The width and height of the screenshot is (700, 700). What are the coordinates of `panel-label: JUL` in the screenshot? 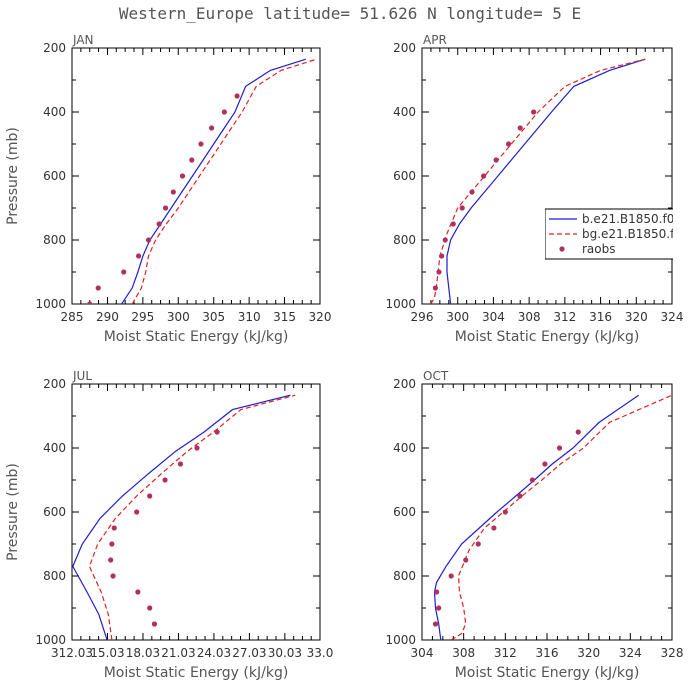 It's located at (82, 376).